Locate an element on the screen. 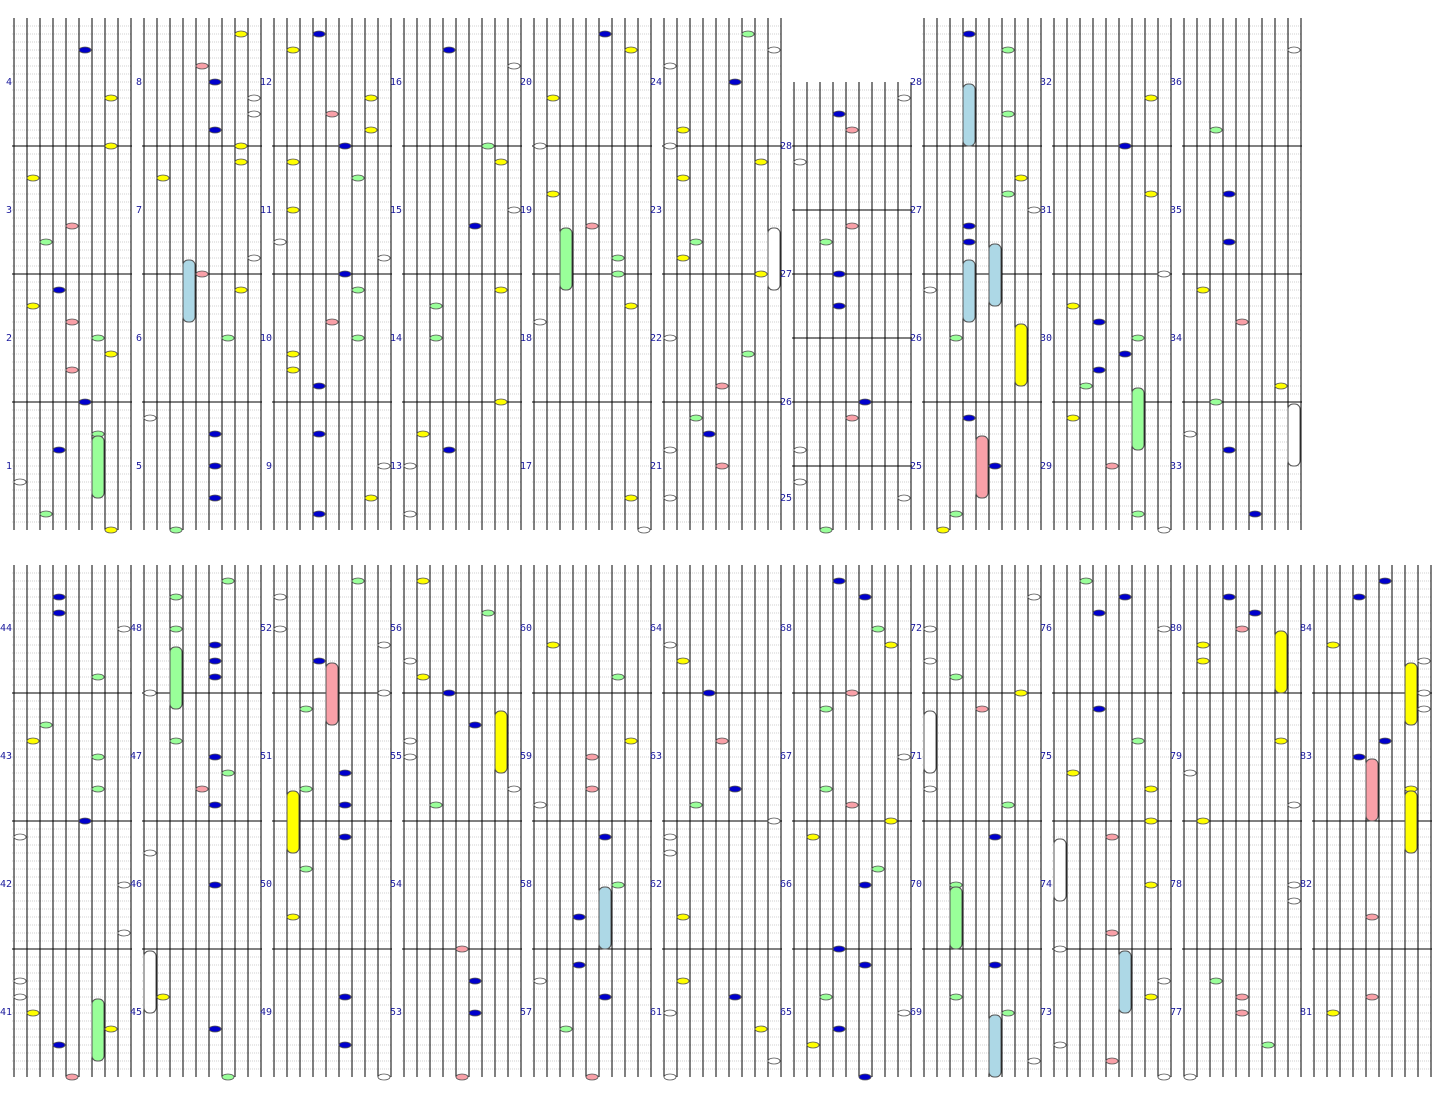  measure-number: 71 is located at coordinates (916, 756).